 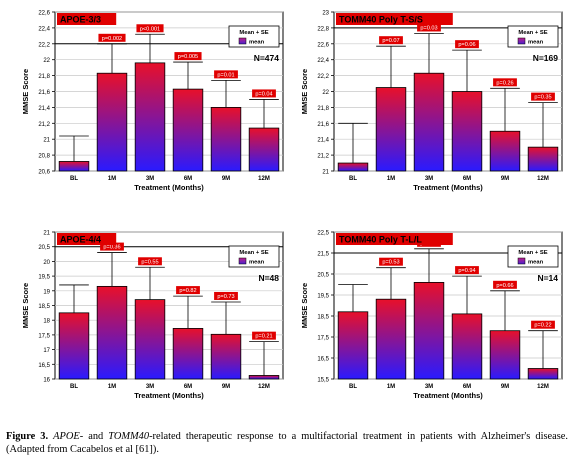 What do you see at coordinates (80, 240) in the screenshot?
I see `chart-title: APOE-4/4` at bounding box center [80, 240].